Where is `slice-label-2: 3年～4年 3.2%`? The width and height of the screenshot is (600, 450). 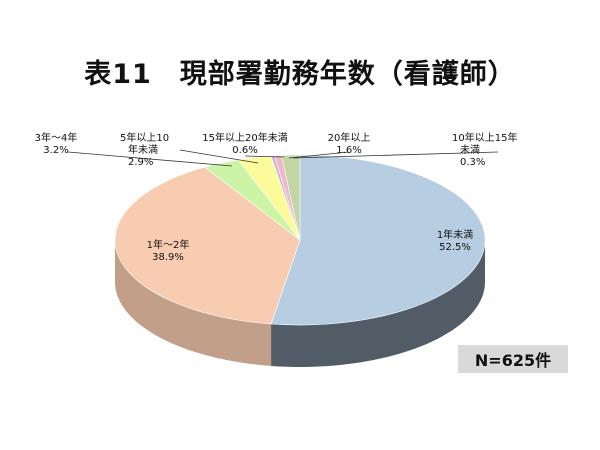
slice-label-2: 3年～4年 3.2% is located at coordinates (56, 143).